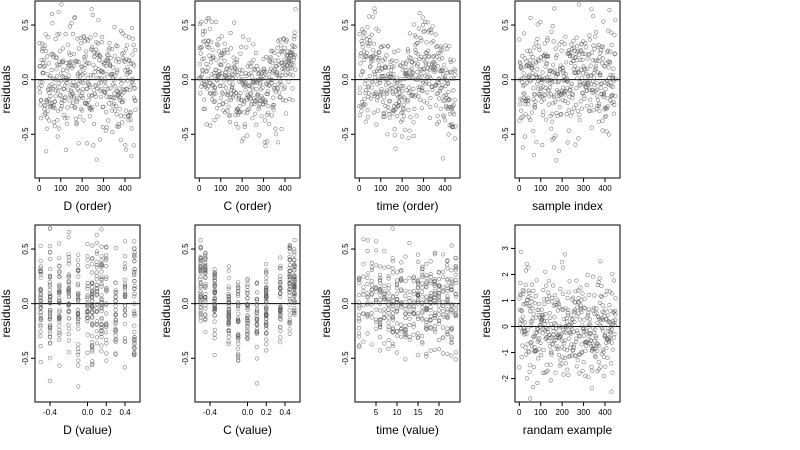 This screenshot has height=450, width=800. What do you see at coordinates (104, 188) in the screenshot?
I see `x-tick-label: 300` at bounding box center [104, 188].